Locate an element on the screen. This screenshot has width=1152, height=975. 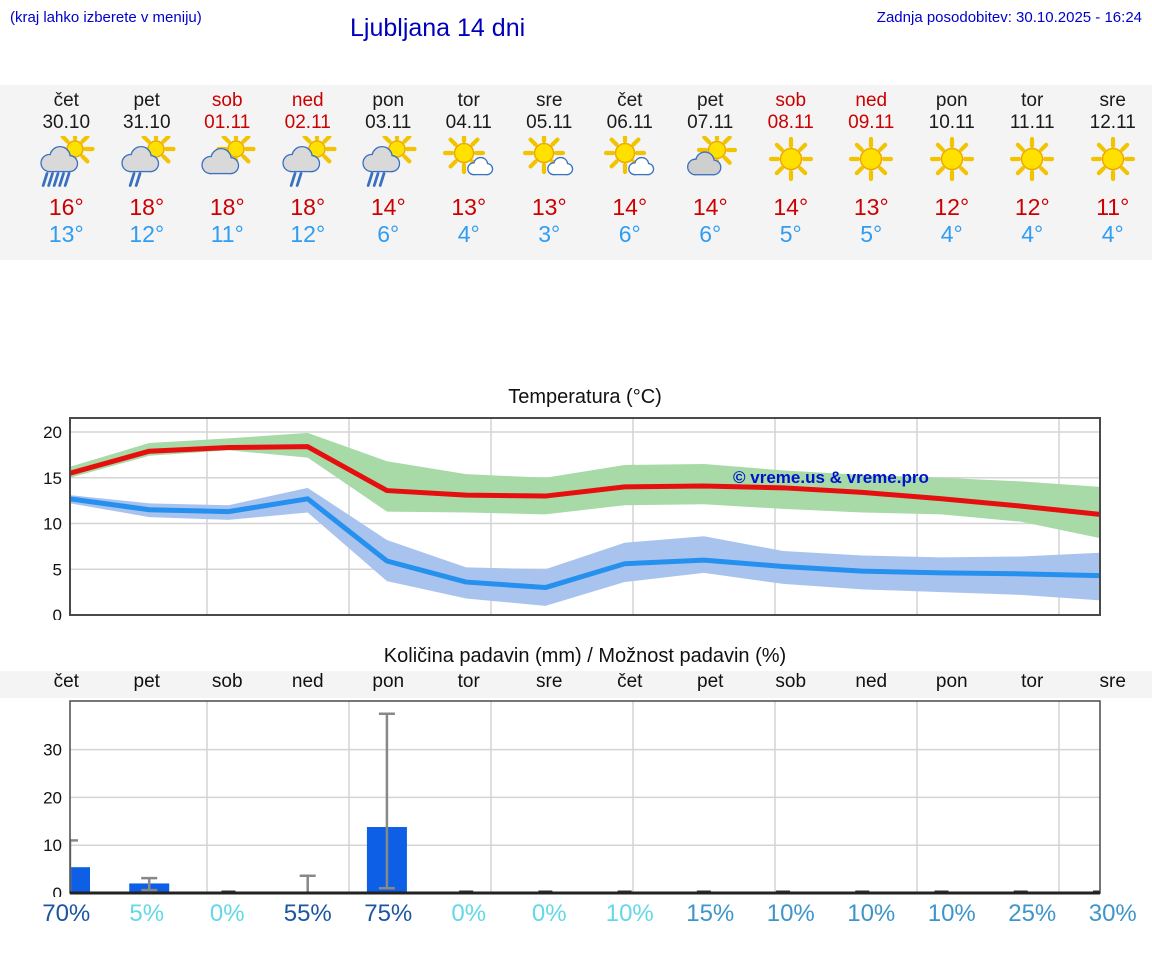
location-menu-note: (kraj lahko izberete v meniju) is located at coordinates (106, 17).